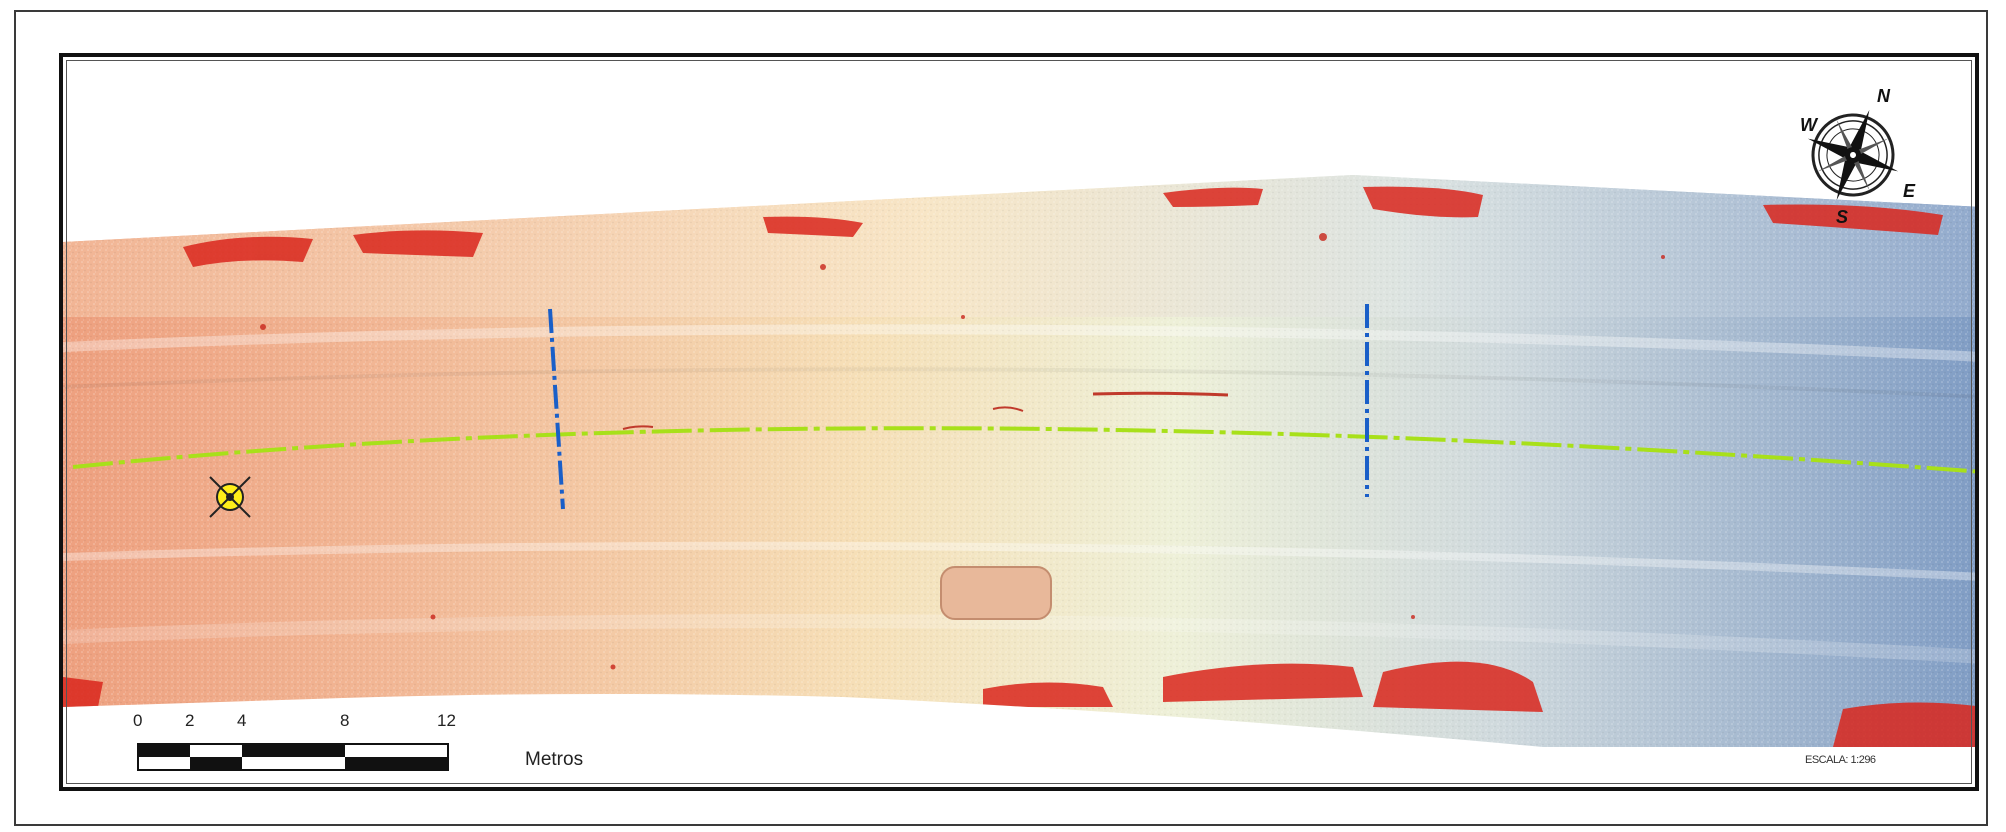  What do you see at coordinates (190, 720) in the screenshot?
I see `scale-tick-2: 2` at bounding box center [190, 720].